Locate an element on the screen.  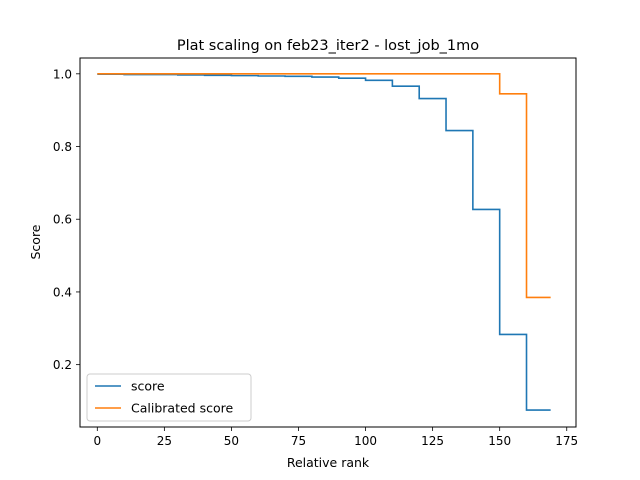
x-tick-label: 150 is located at coordinates (499, 441).